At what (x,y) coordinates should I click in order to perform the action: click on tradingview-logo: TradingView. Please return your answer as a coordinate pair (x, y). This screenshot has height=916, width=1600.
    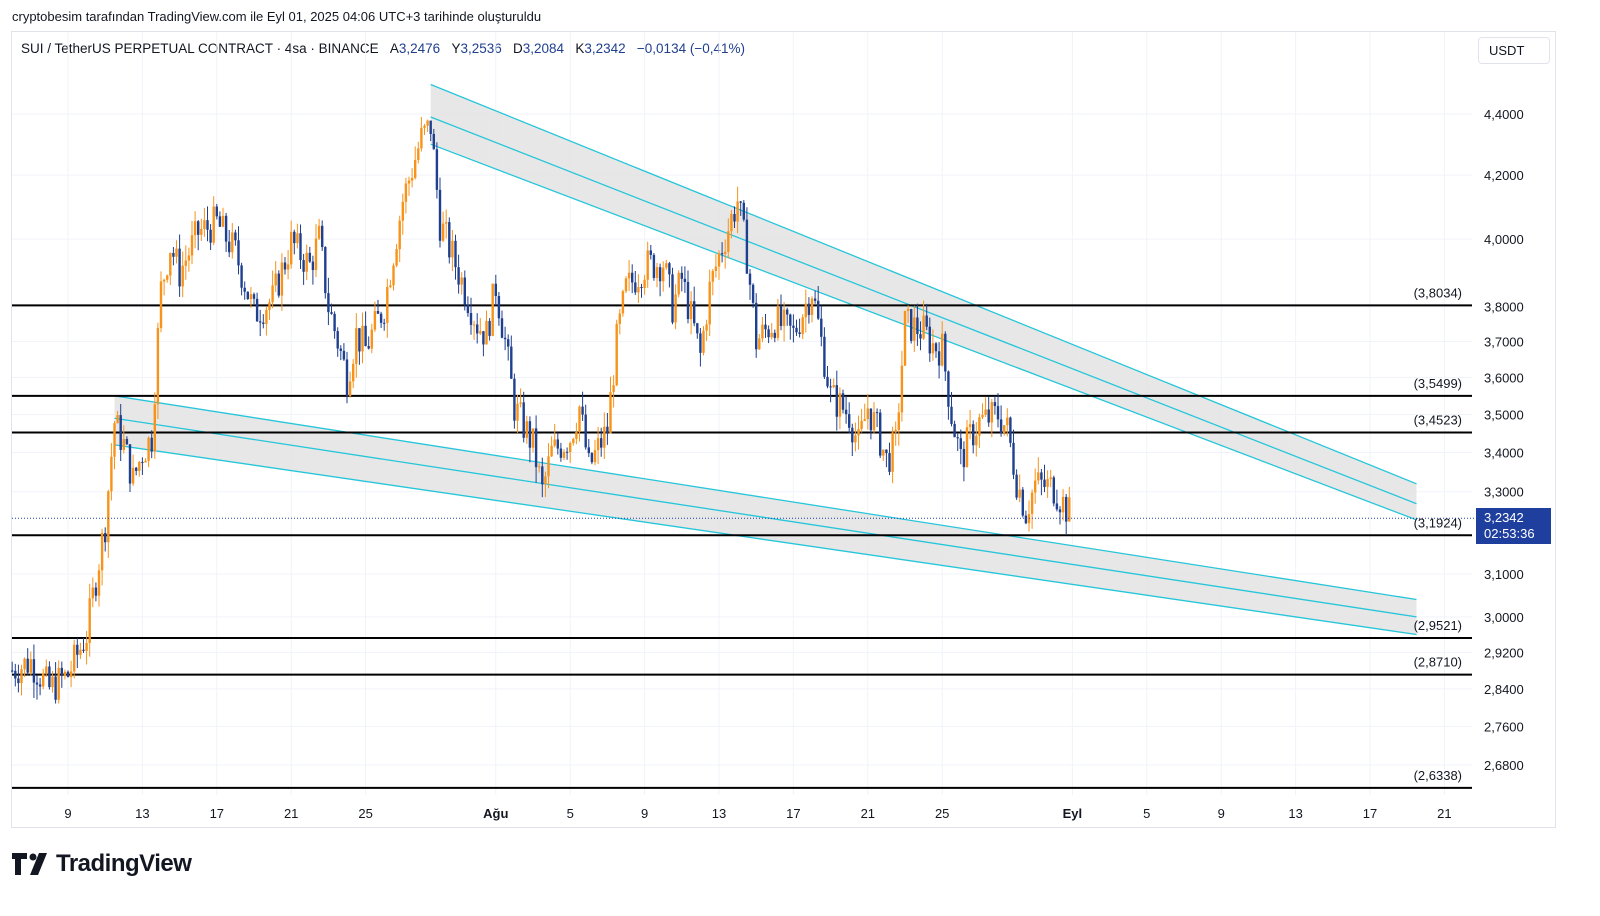
    Looking at the image, I should click on (102, 864).